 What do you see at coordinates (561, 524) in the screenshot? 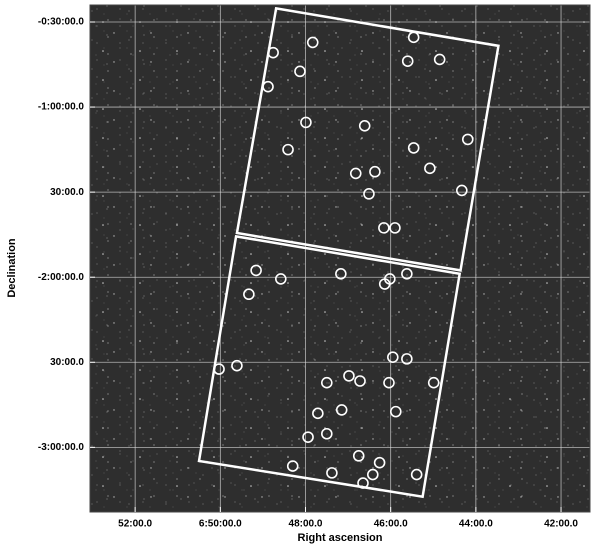
I see `x-tick-label: 42:00.0` at bounding box center [561, 524].